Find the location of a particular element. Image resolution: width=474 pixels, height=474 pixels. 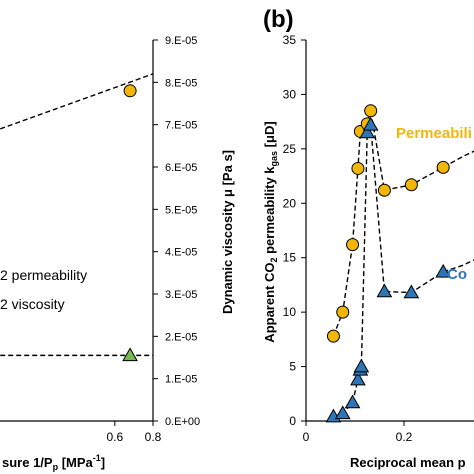

right-x-tick-label: 0 is located at coordinates (306, 437).